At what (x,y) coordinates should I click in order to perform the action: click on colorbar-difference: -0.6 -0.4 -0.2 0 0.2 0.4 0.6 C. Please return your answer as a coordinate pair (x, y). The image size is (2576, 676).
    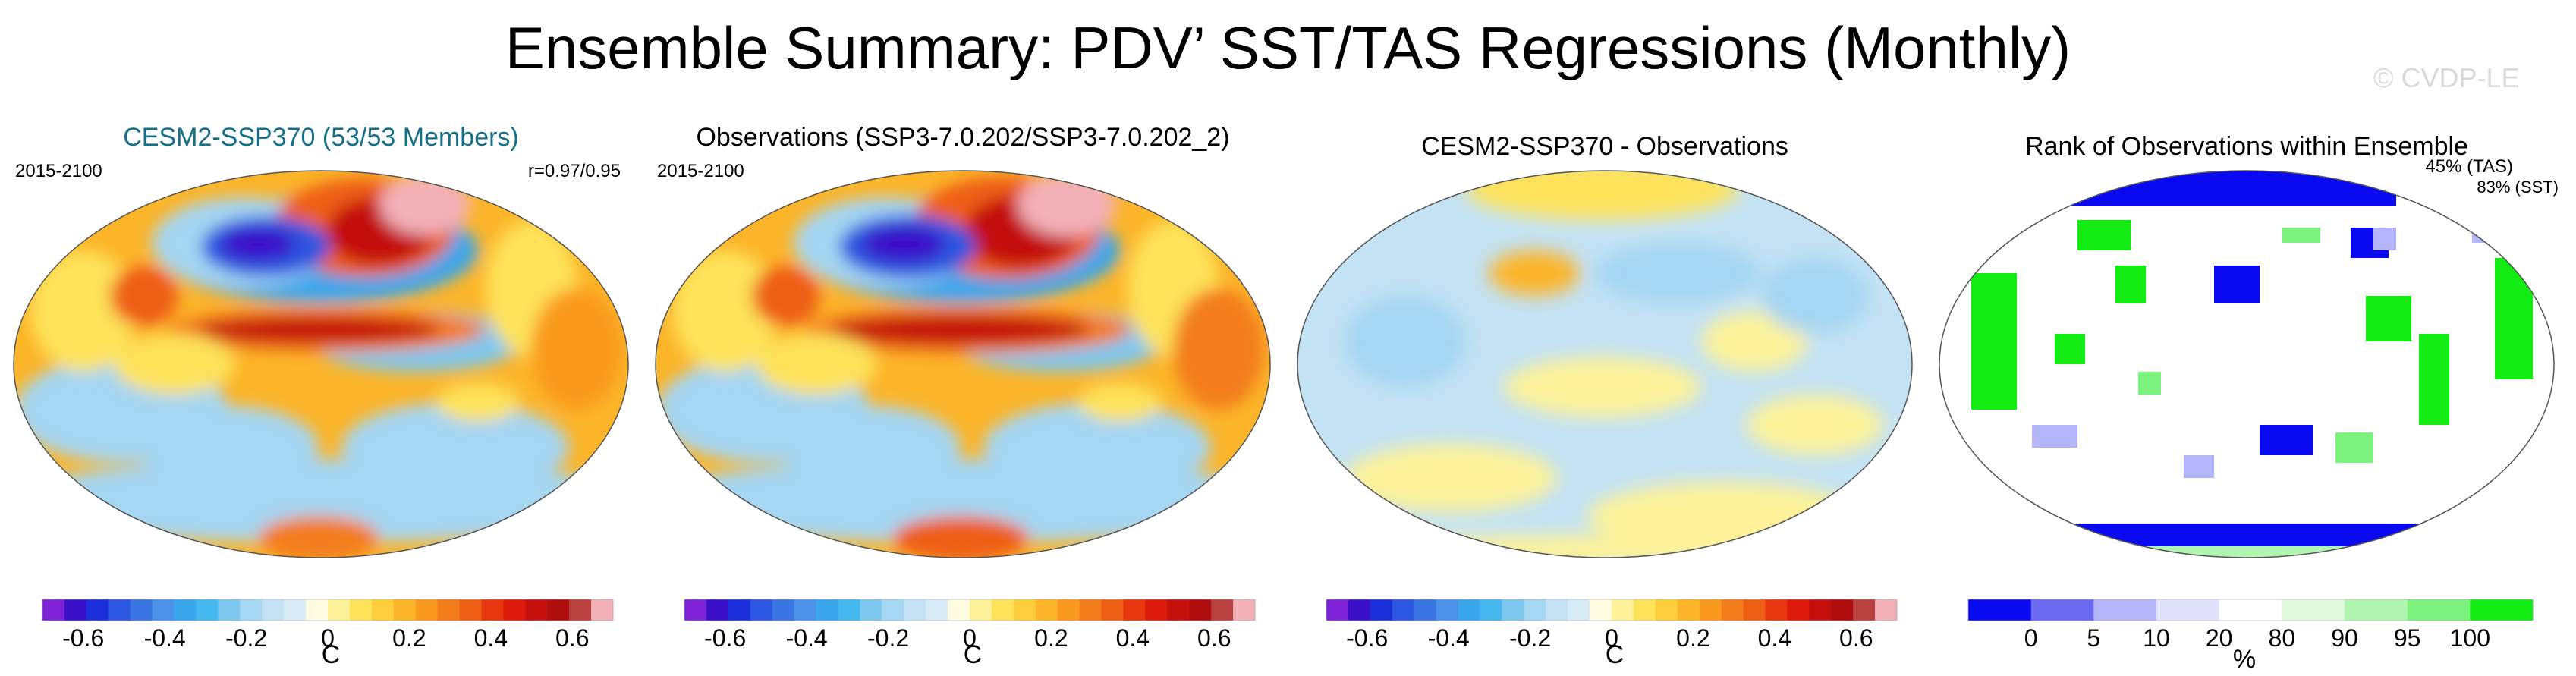
    Looking at the image, I should click on (1612, 634).